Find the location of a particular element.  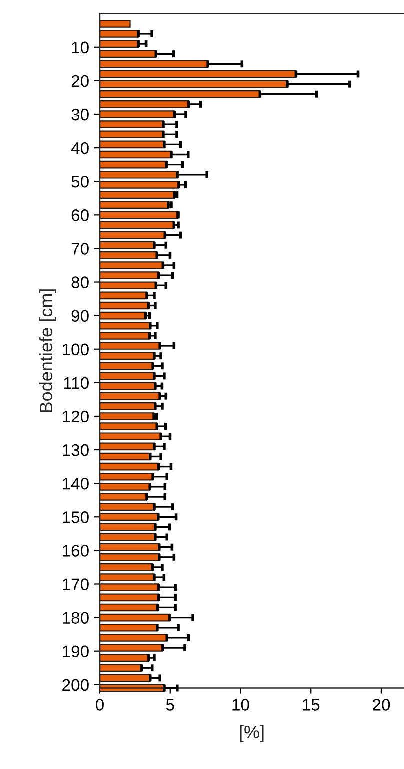

y-tick-label: 120 is located at coordinates (76, 416).